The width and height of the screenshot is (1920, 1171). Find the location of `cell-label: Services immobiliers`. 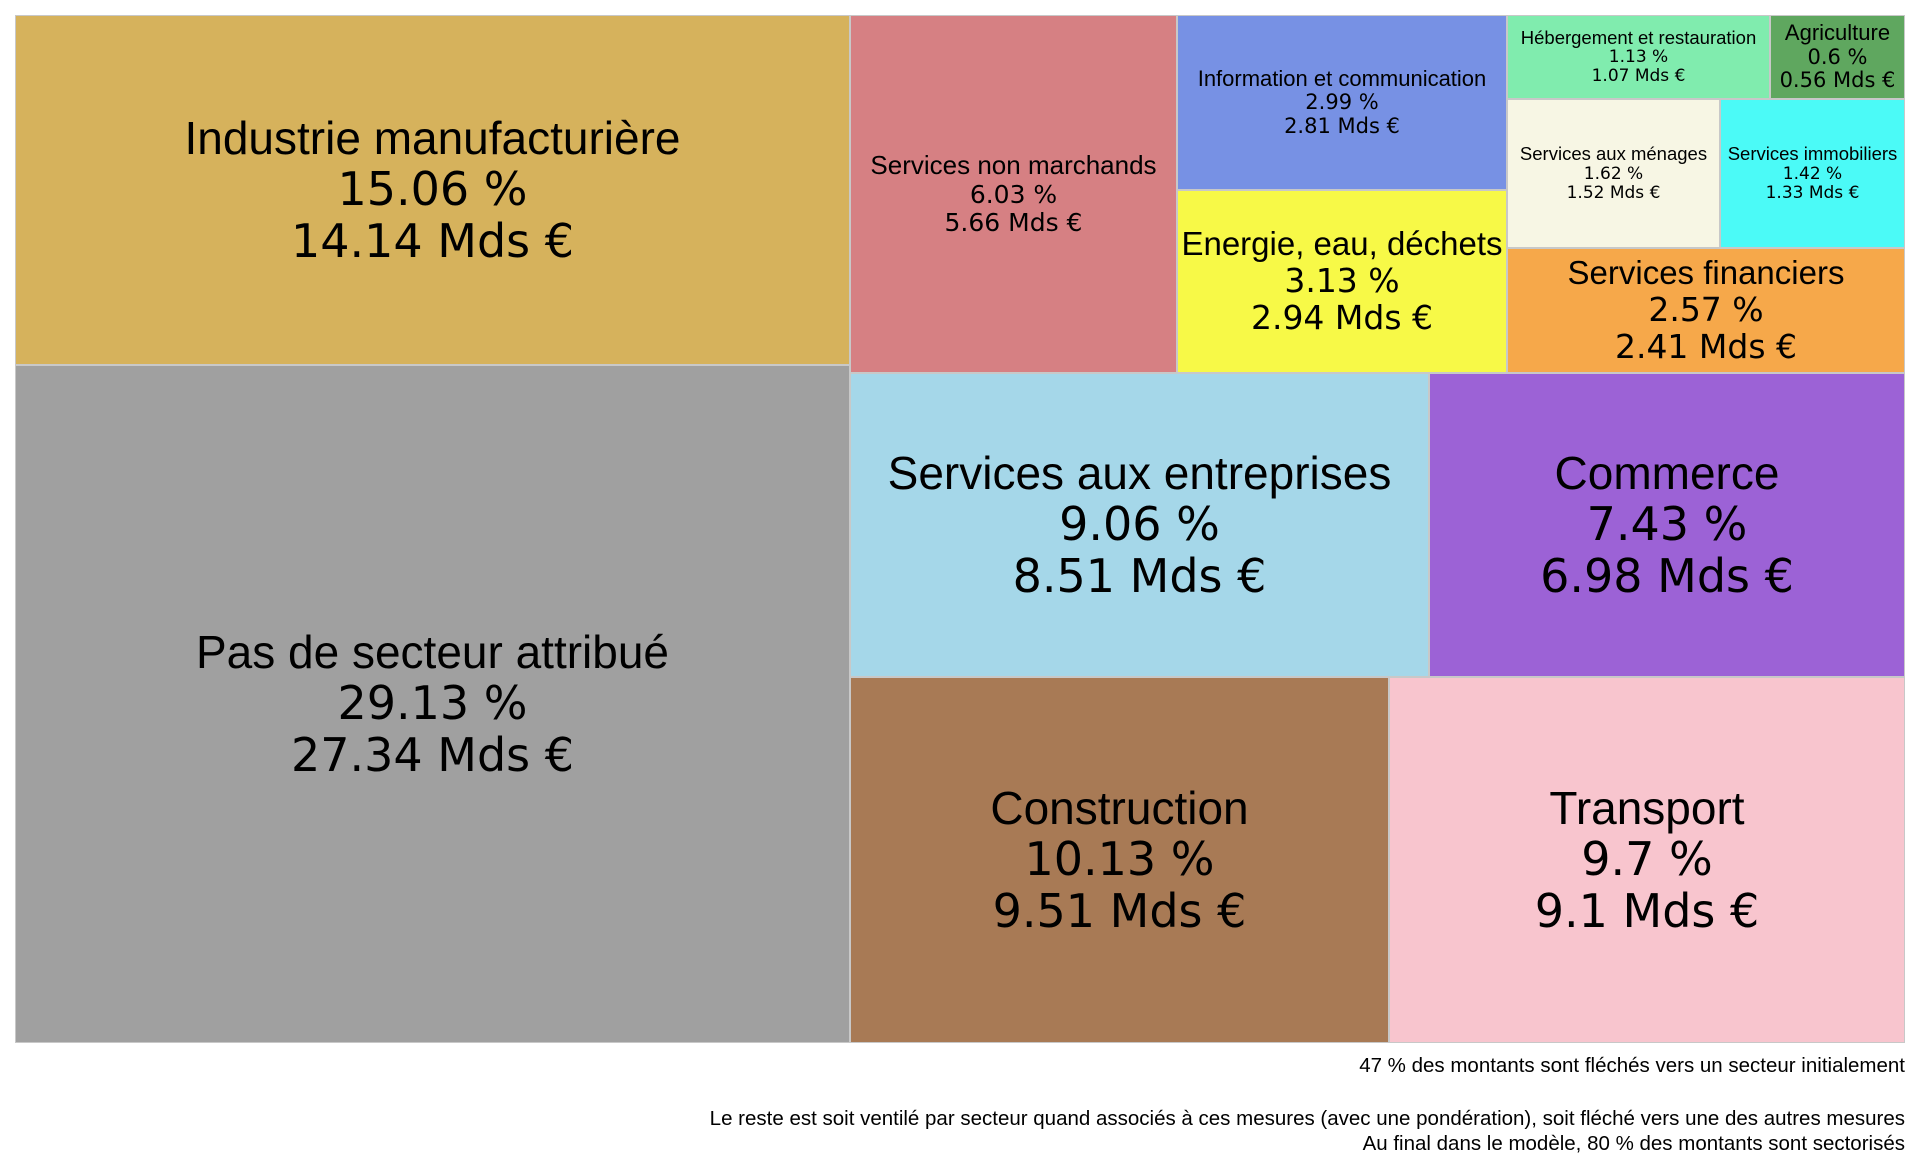

cell-label: Services immobiliers is located at coordinates (1812, 154).